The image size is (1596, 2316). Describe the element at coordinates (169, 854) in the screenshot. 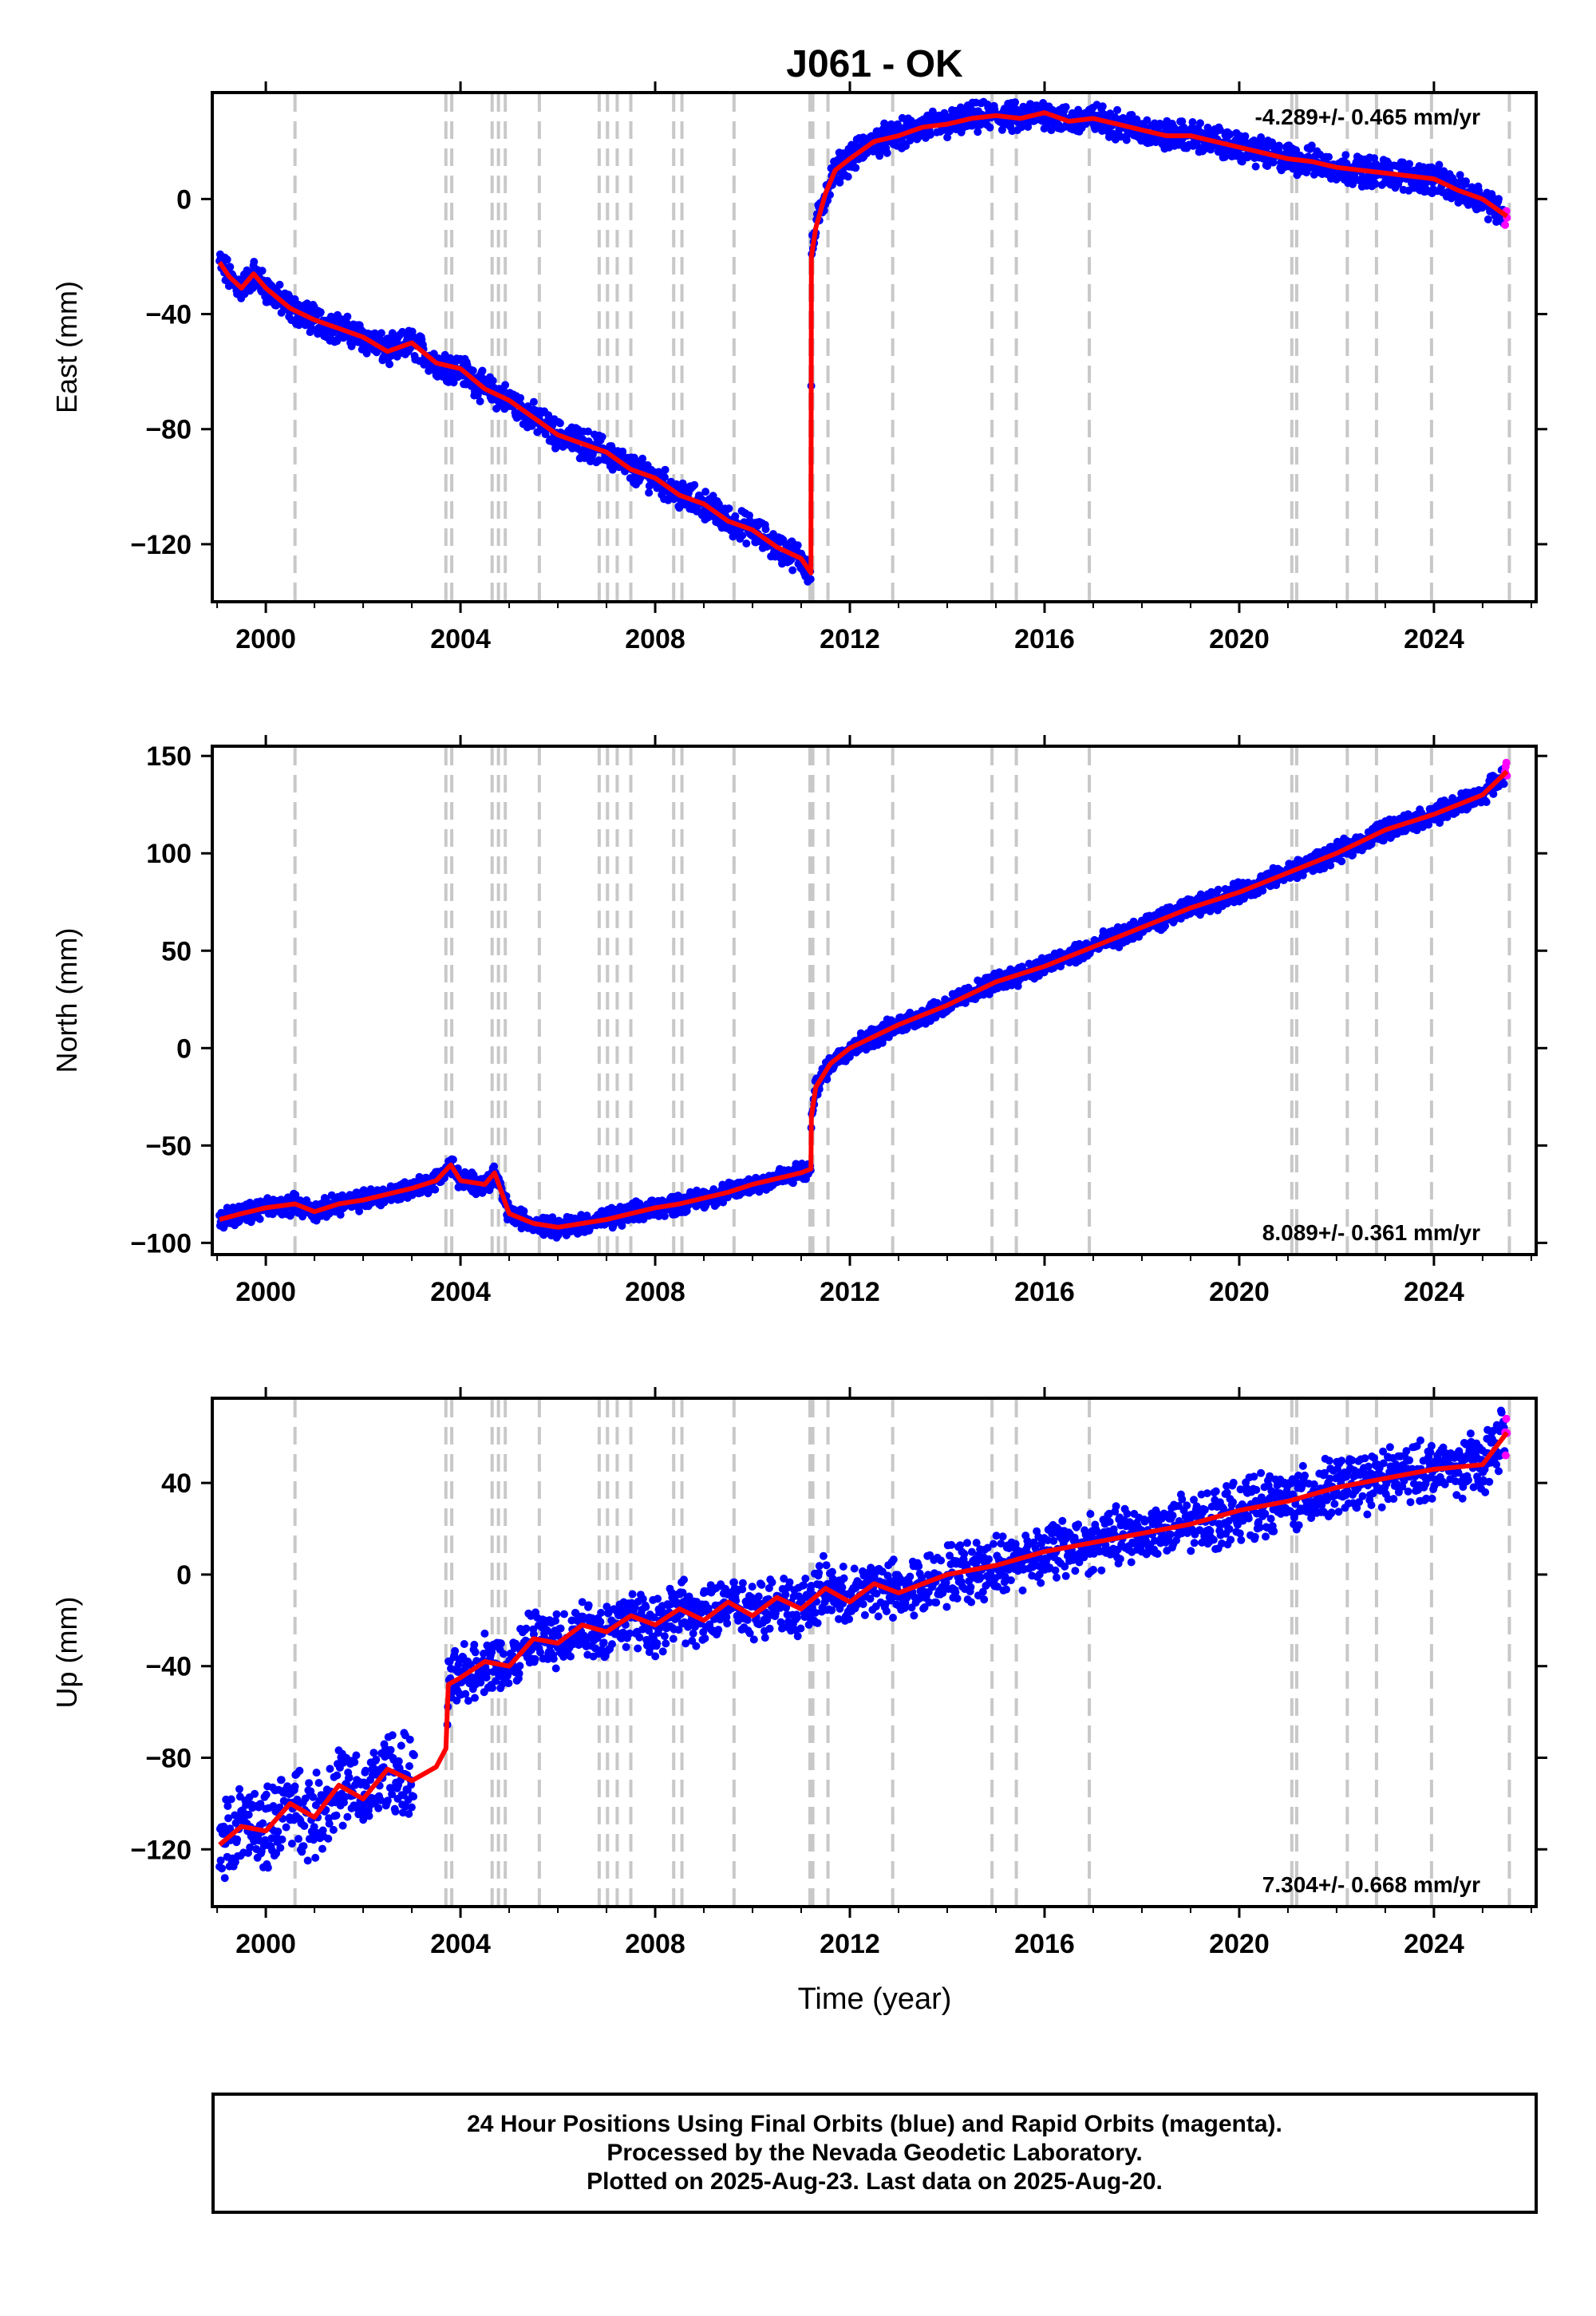

I see `north-ytick-label: 100` at that location.